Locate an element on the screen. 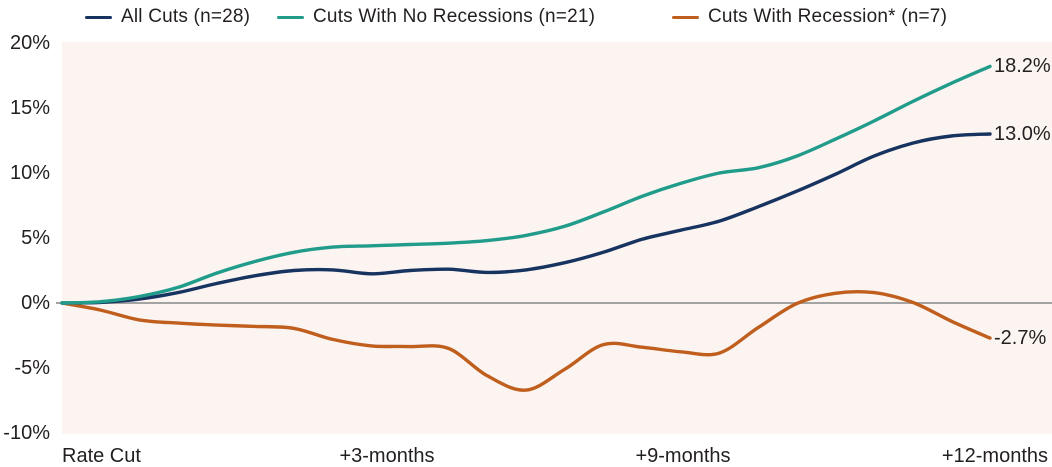 The height and width of the screenshot is (467, 1052). legend-item-recession: Cuts With Recession* (n=7) is located at coordinates (809, 17).